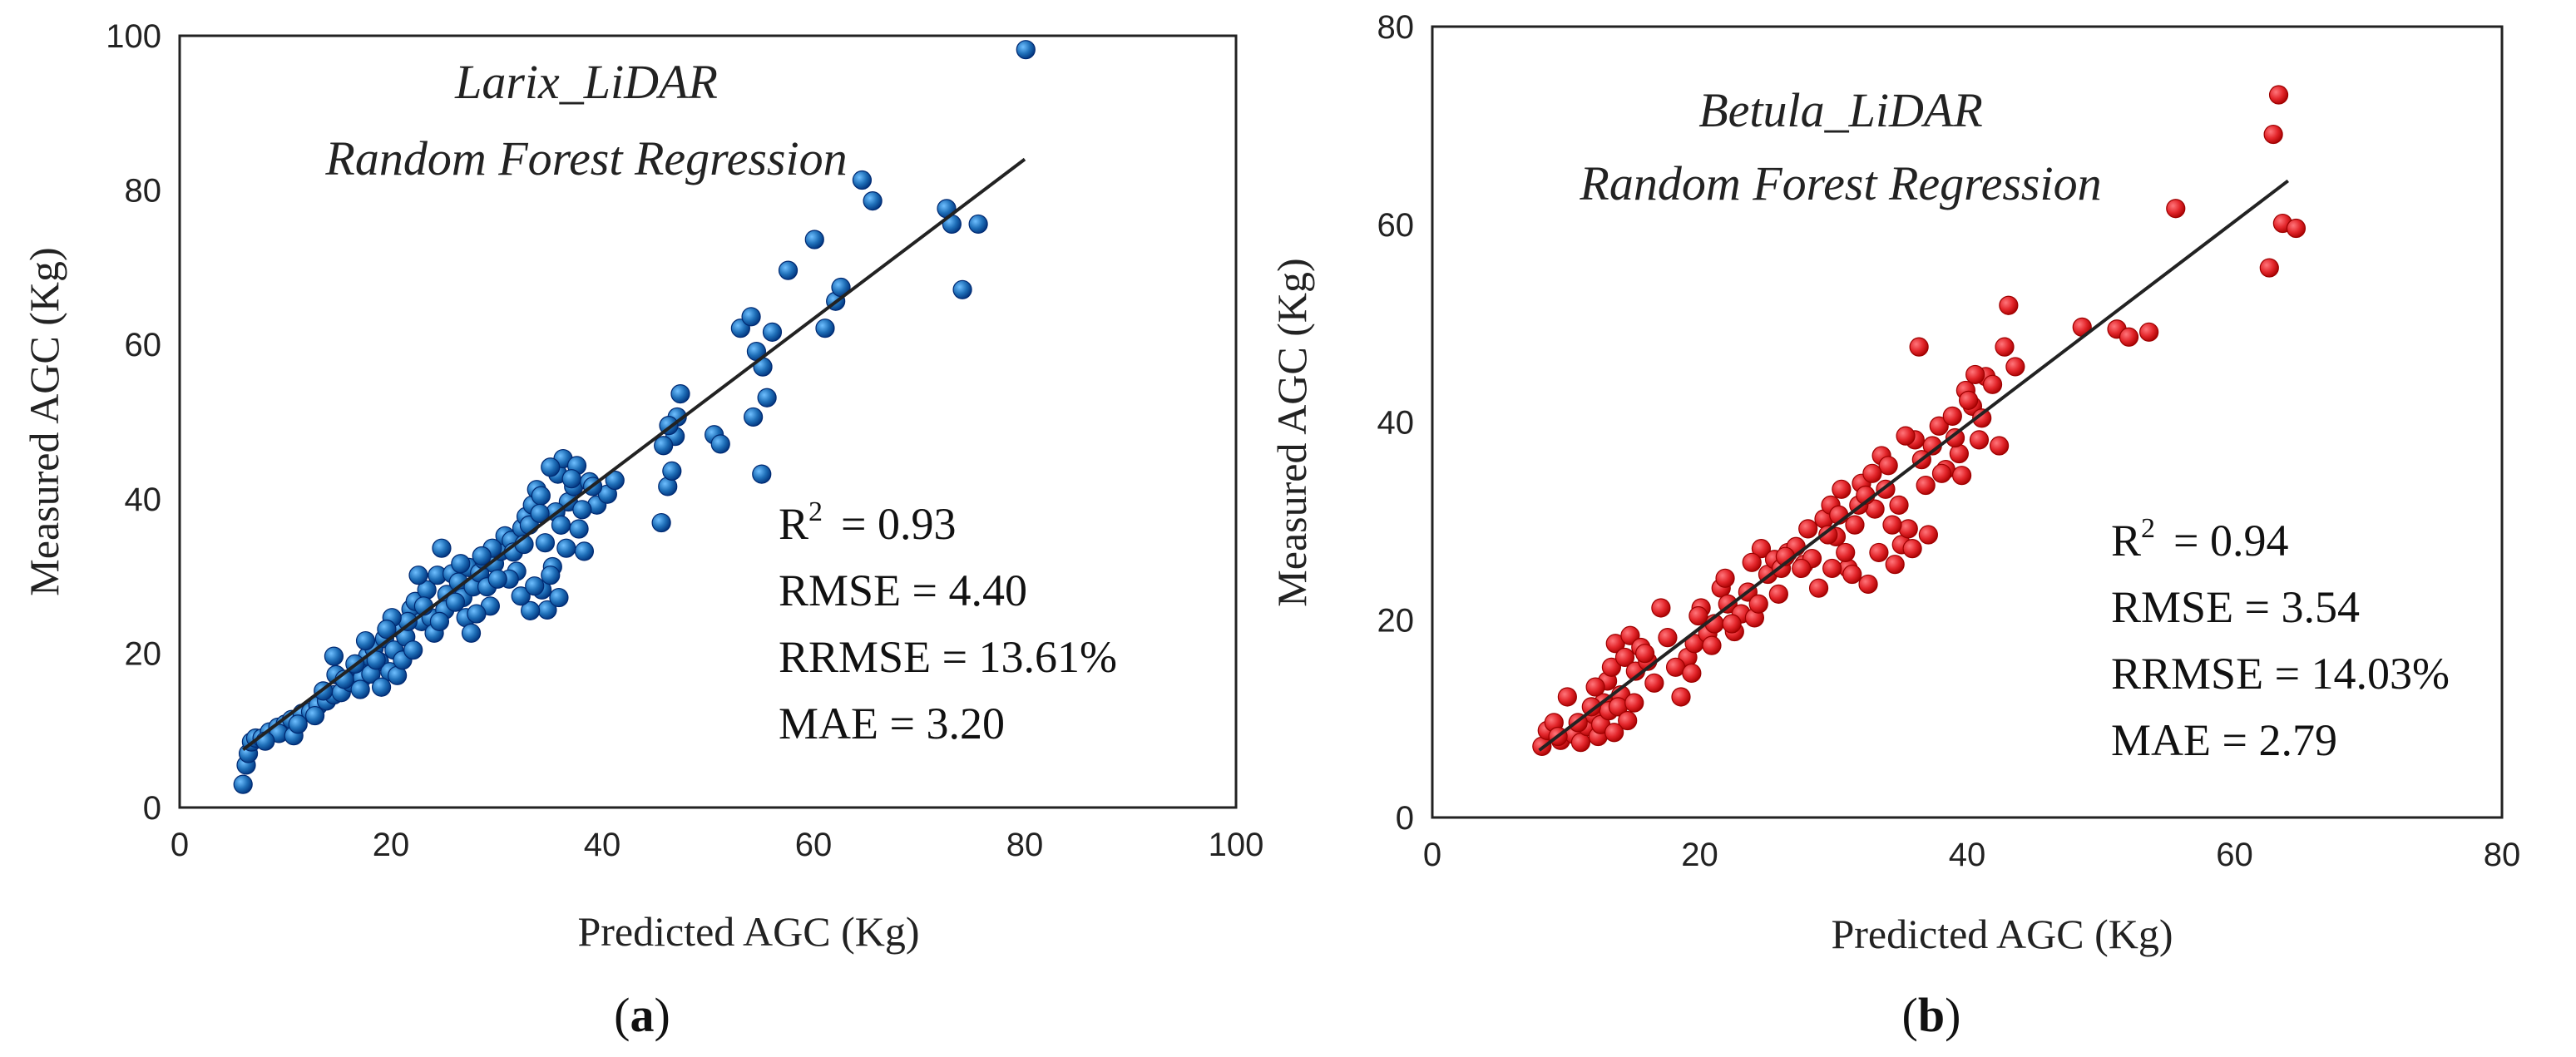 The width and height of the screenshot is (2576, 1057). Describe the element at coordinates (898, 524) in the screenshot. I see `stat-r2-value-a: = 0.93` at that location.